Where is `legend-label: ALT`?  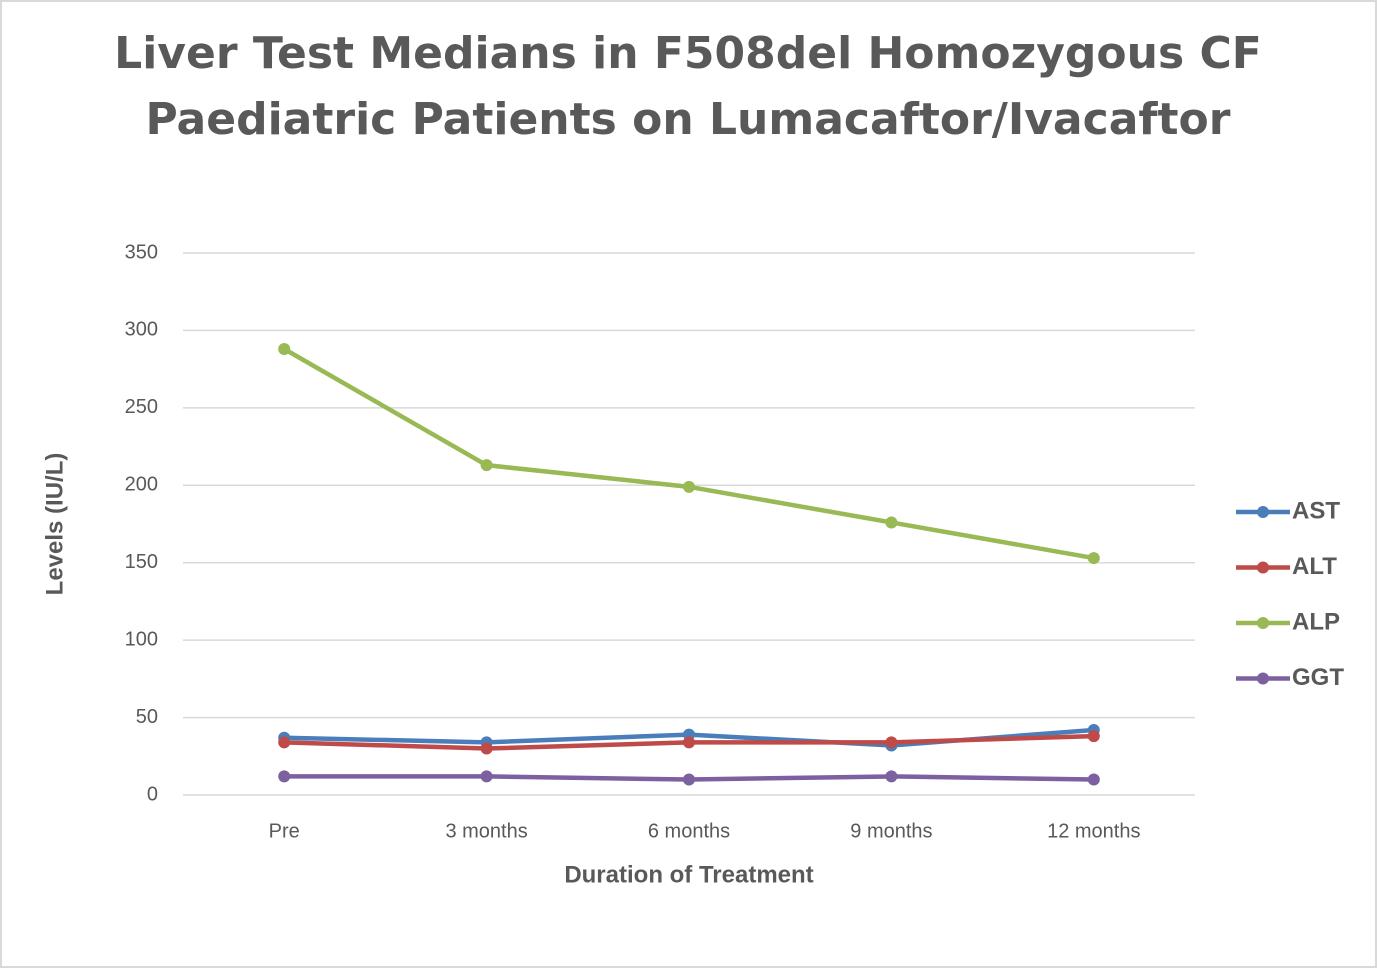 legend-label: ALT is located at coordinates (1314, 566).